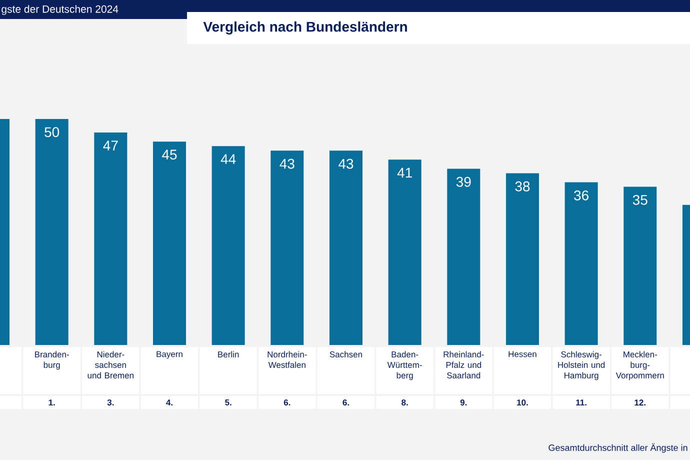 The height and width of the screenshot is (460, 690). Describe the element at coordinates (404, 173) in the screenshot. I see `data-label: 41` at that location.